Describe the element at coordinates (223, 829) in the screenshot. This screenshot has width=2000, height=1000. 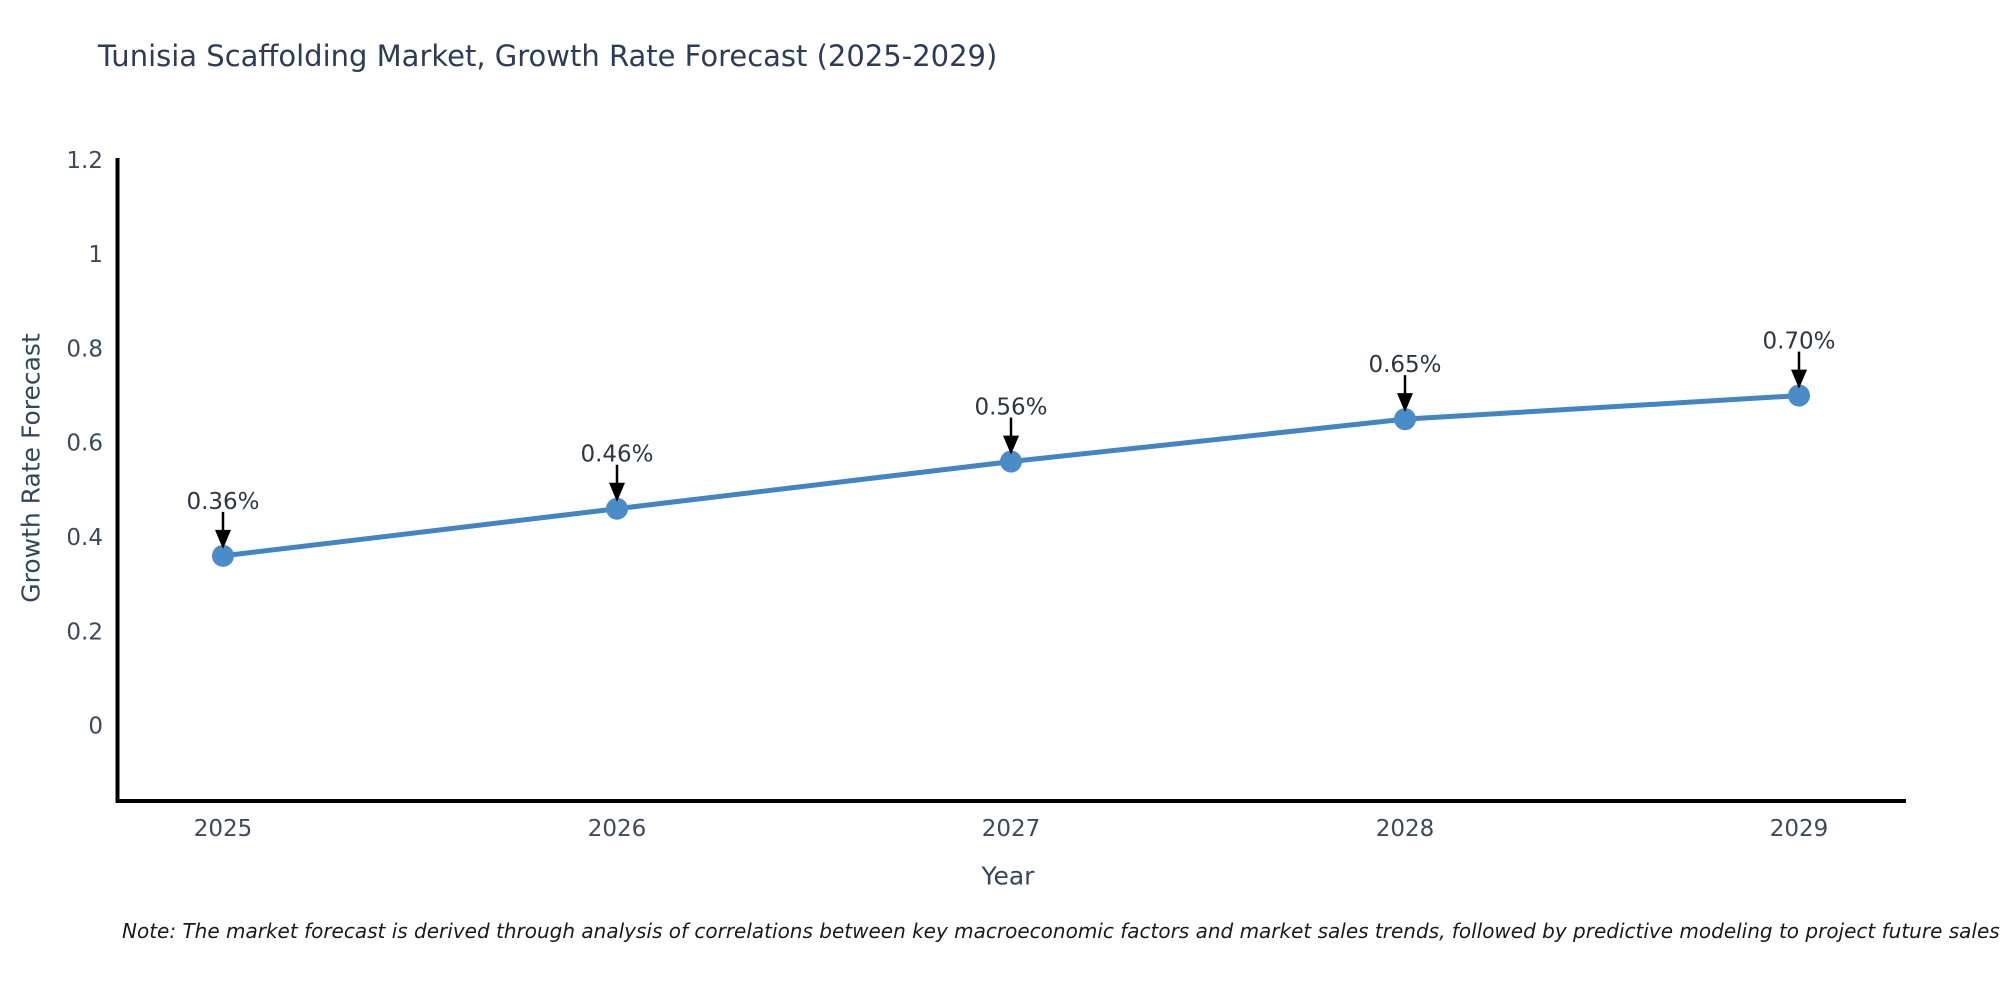
I see `x-tick-label: 2025` at that location.